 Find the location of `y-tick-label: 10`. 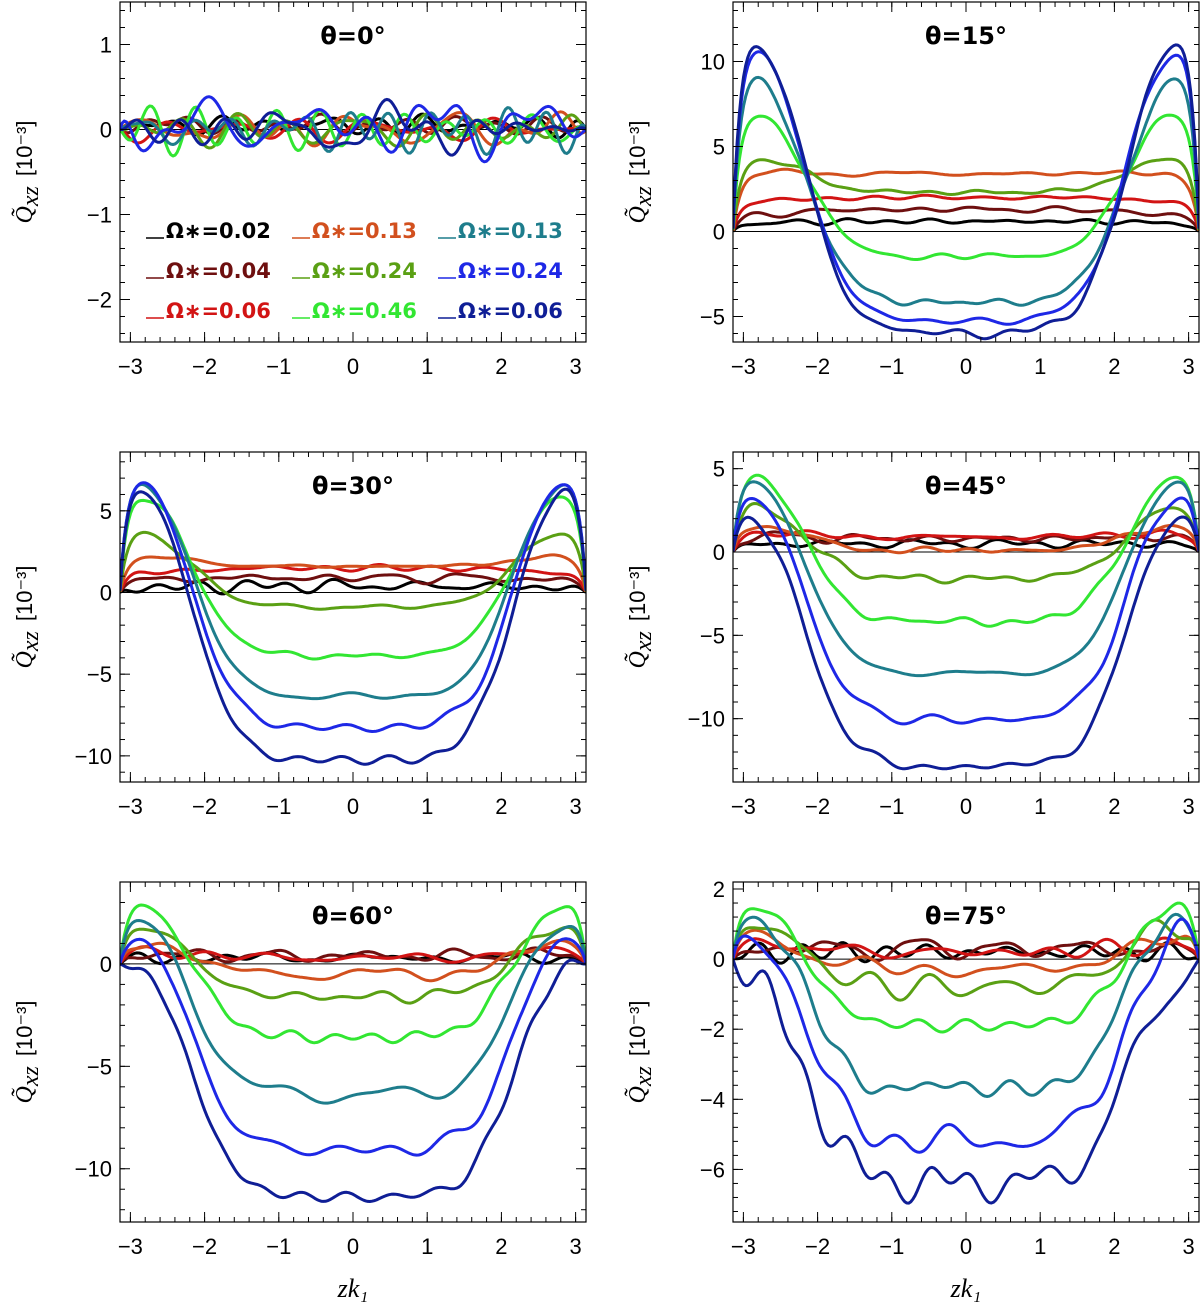

y-tick-label: 10 is located at coordinates (713, 62).